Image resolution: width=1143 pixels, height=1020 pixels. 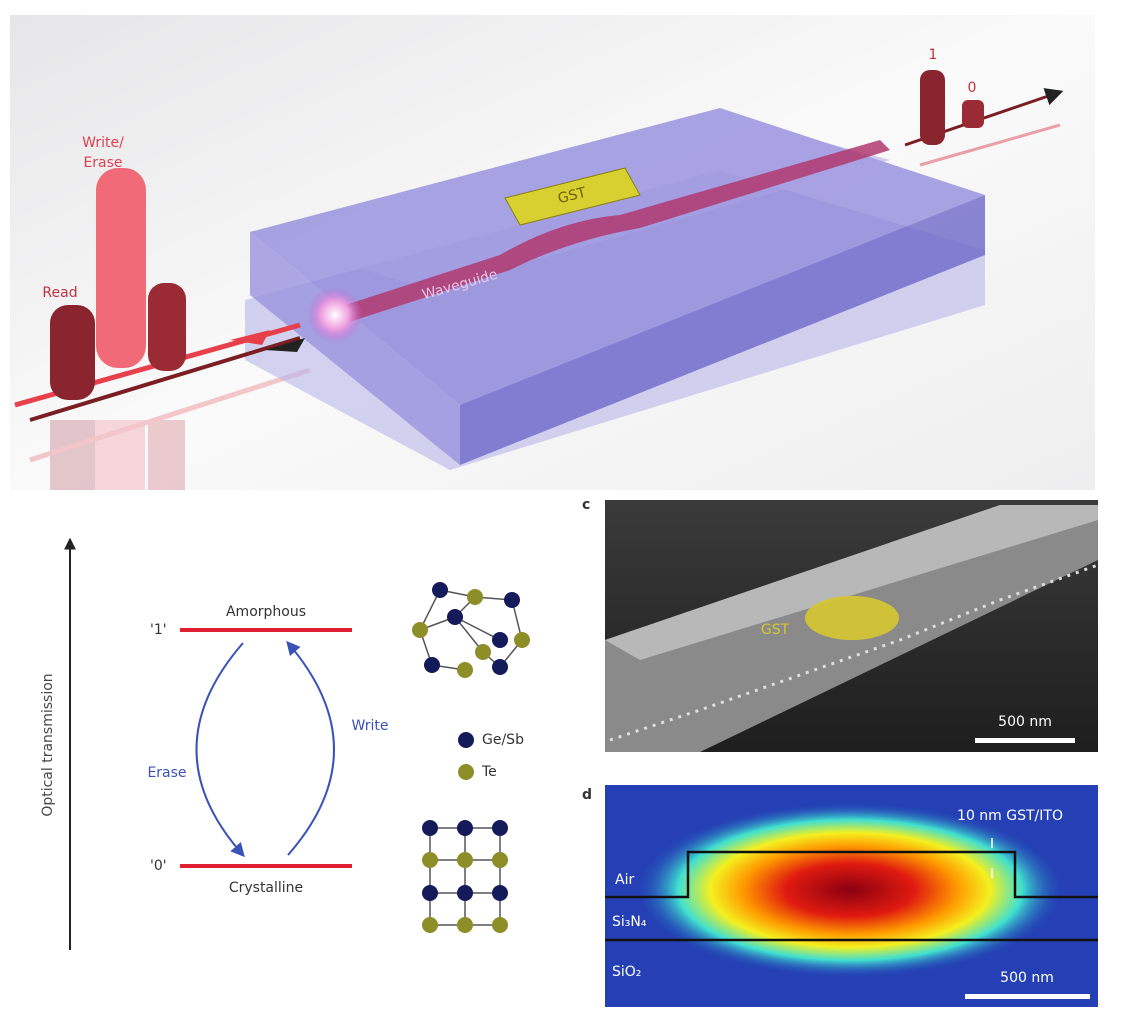 What do you see at coordinates (1010, 816) in the screenshot?
I see `film-label: 10 nm GST/ITO` at bounding box center [1010, 816].